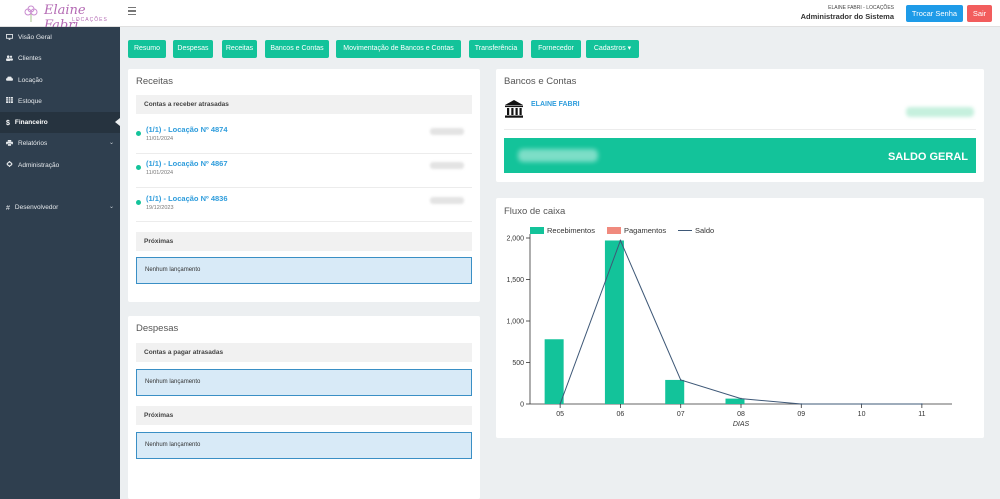 This screenshot has height=499, width=1000. I want to click on logo: Elaine Fabri LOCAÇÕES, so click(64, 18).